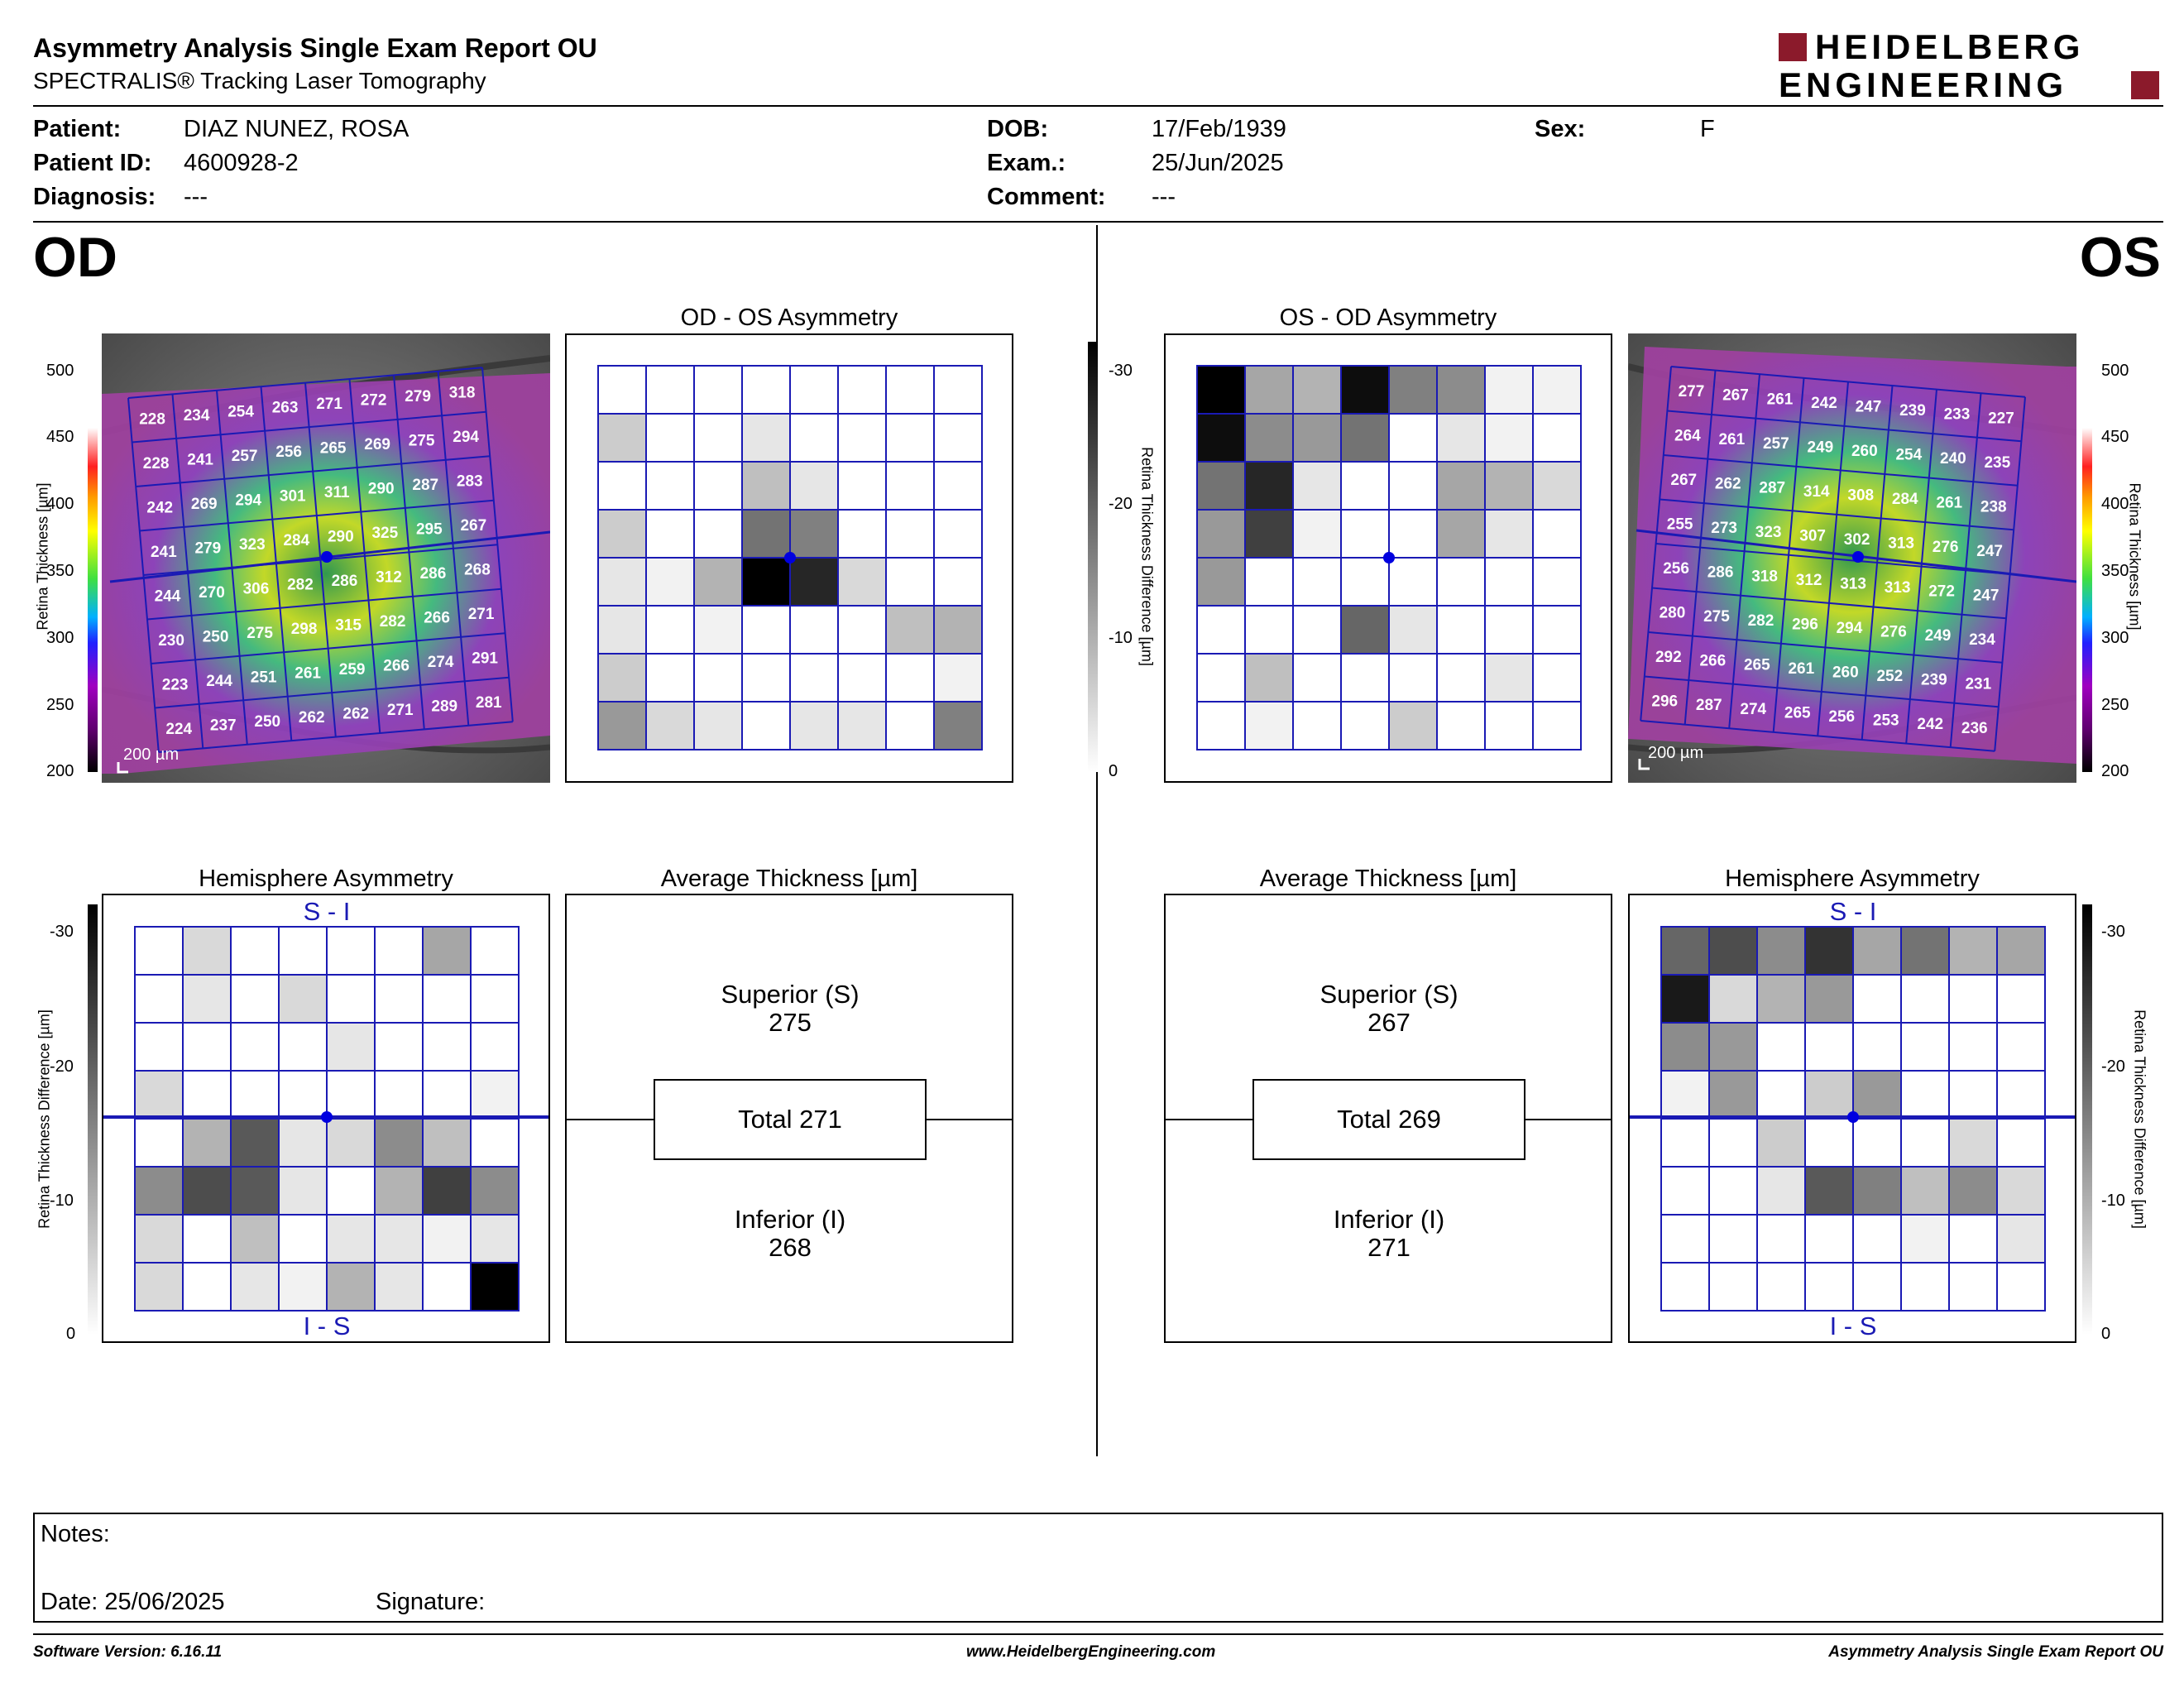  What do you see at coordinates (77, 129) in the screenshot?
I see `patient-name-label: Patient:` at bounding box center [77, 129].